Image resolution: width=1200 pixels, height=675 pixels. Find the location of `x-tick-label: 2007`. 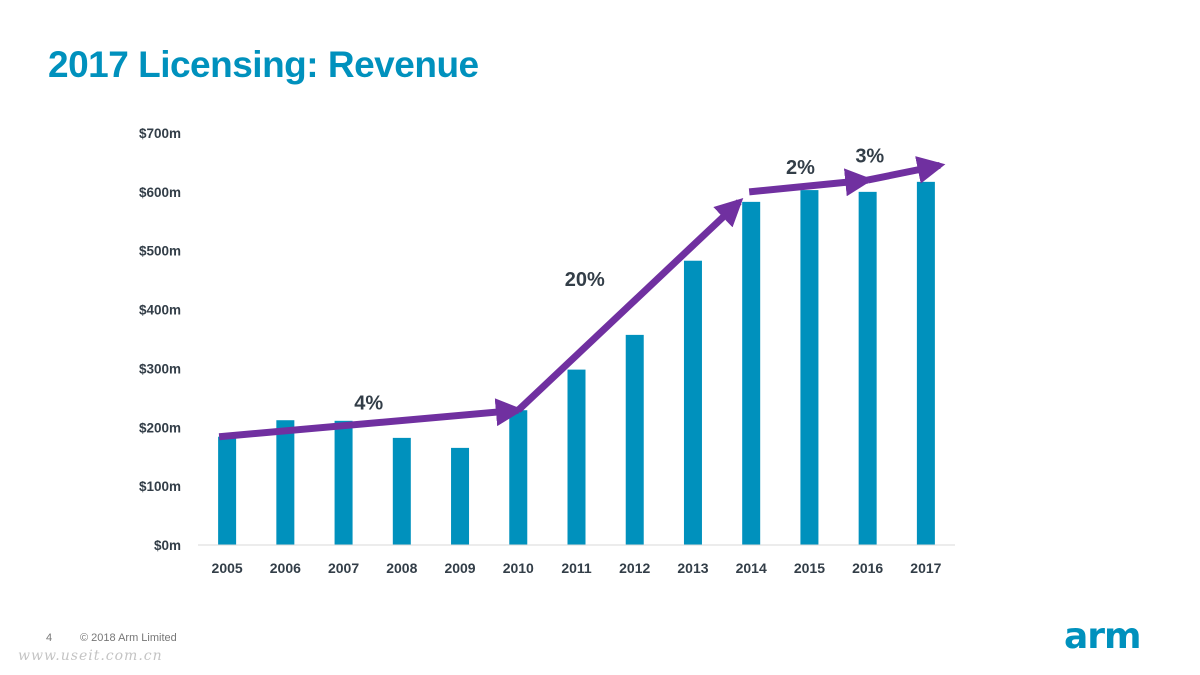

x-tick-label: 2007 is located at coordinates (343, 568).